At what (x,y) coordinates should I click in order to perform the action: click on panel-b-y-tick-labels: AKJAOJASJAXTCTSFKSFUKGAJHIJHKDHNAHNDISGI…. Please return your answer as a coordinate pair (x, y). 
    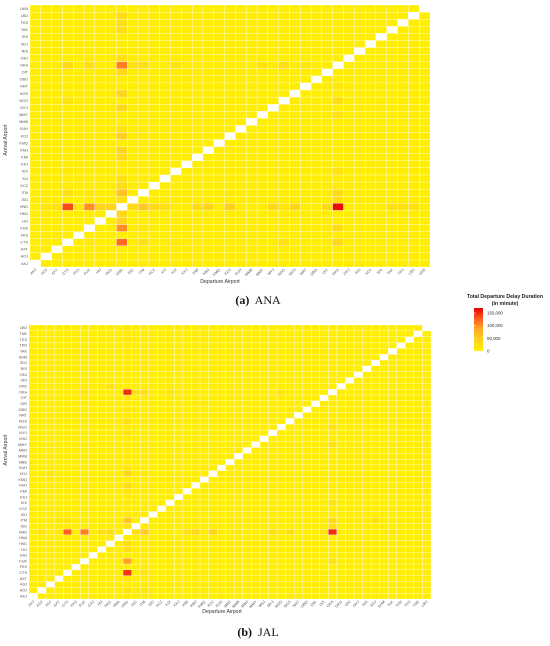
    Looking at the image, I should click on (23, 462).